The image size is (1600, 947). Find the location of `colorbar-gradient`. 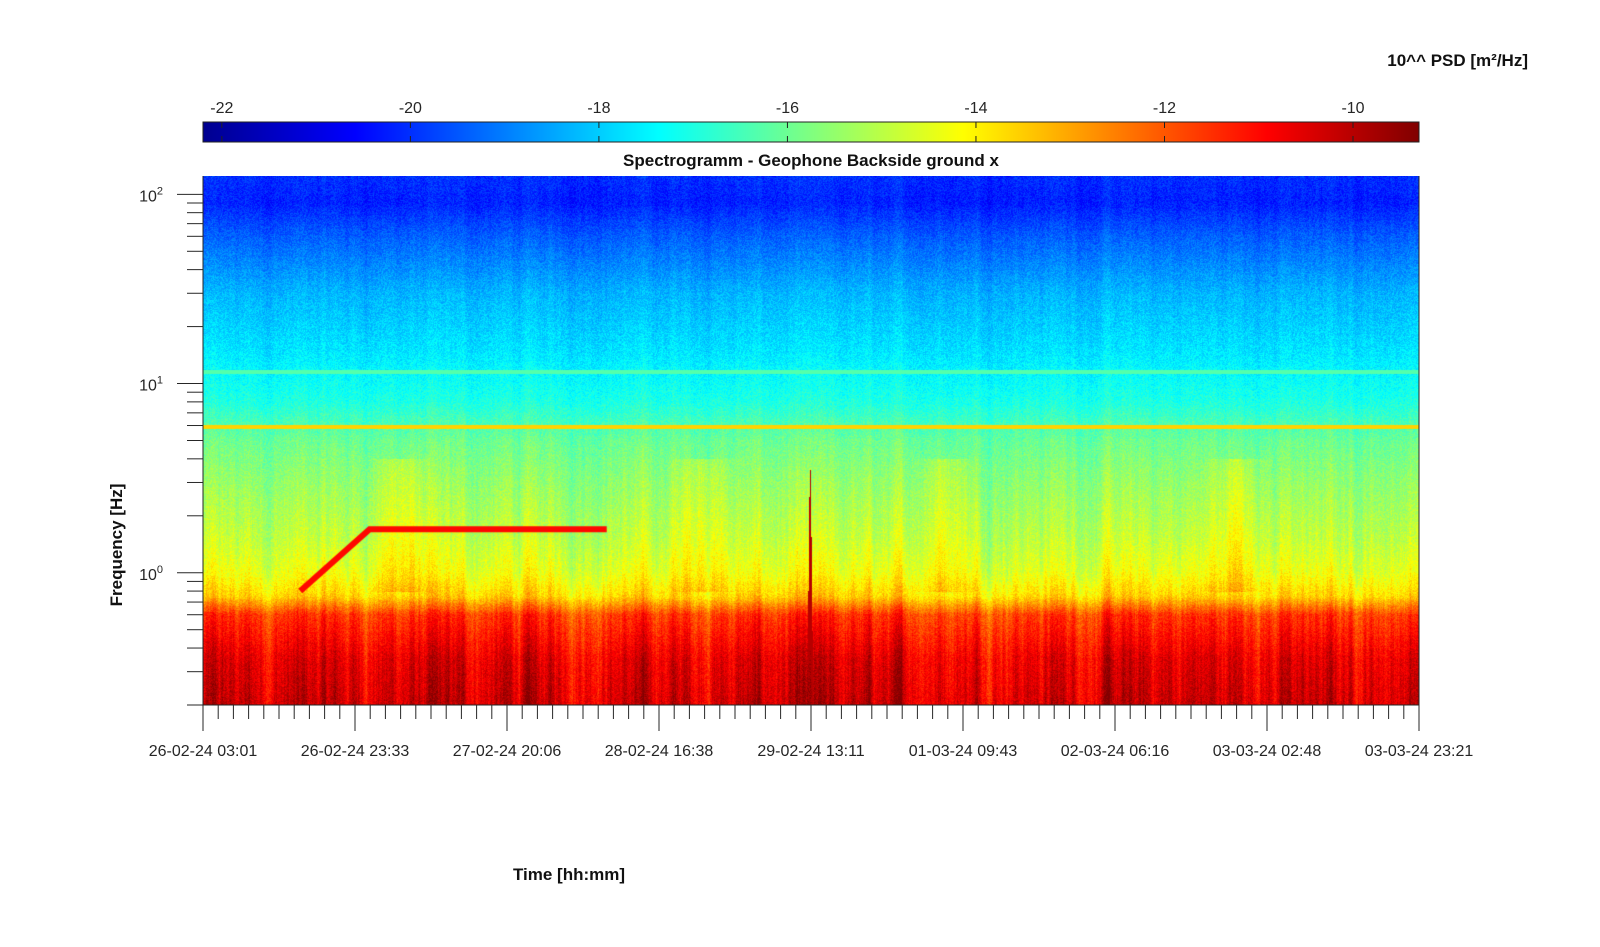

colorbar-gradient is located at coordinates (811, 132).